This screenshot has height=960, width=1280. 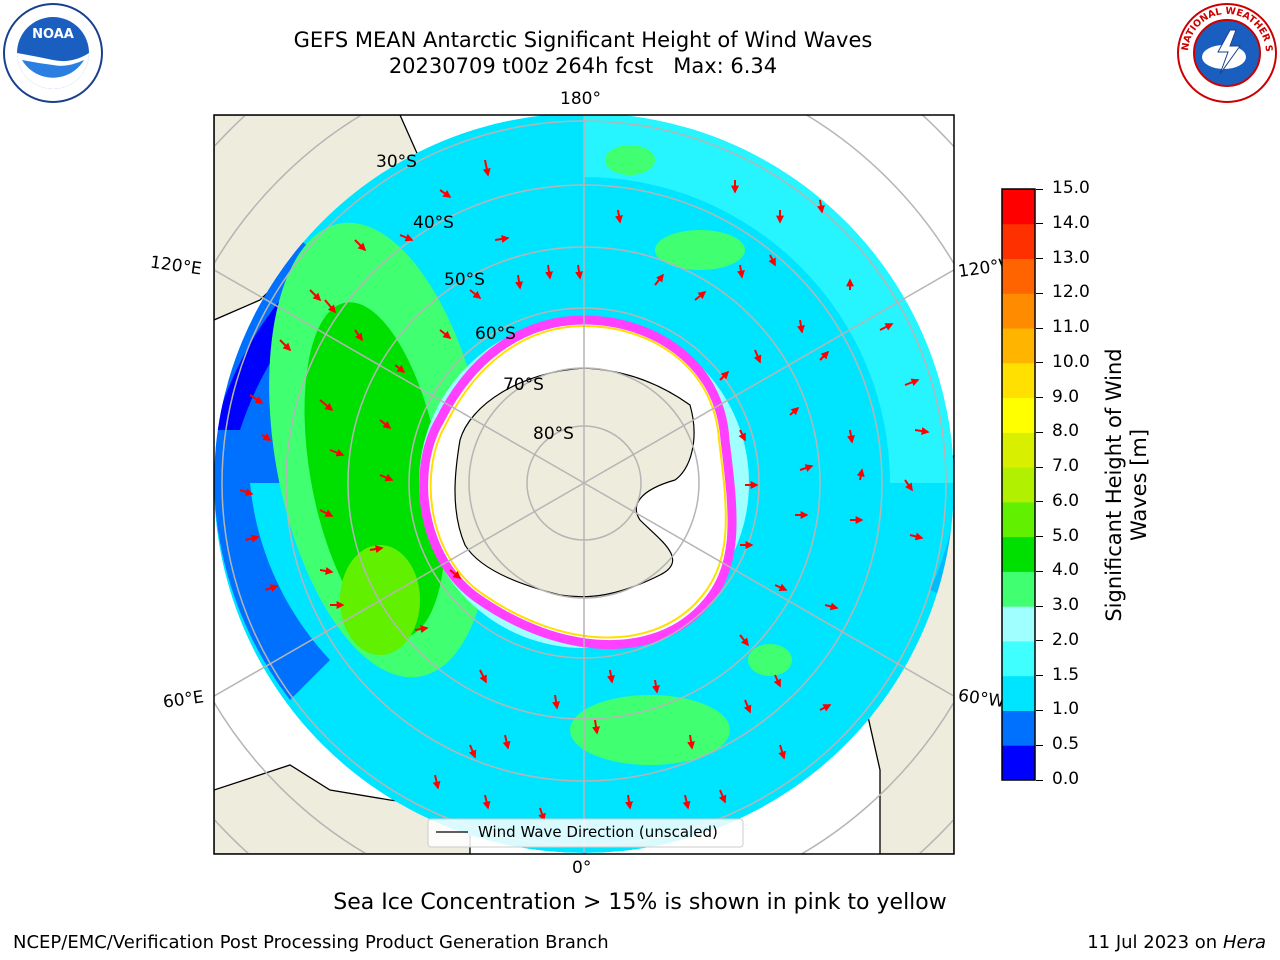 What do you see at coordinates (1226, 52) in the screenshot?
I see `nws-logo-icon: NATIONAL WEATHER SERVICE` at bounding box center [1226, 52].